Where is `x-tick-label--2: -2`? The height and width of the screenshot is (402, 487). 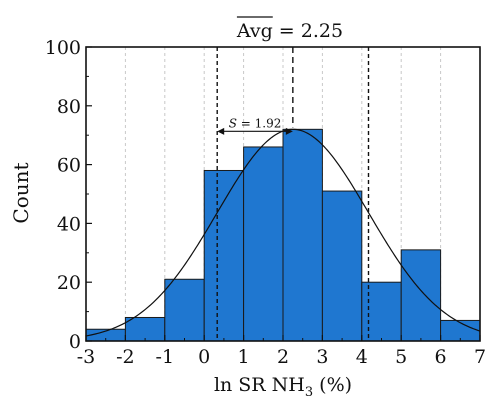
x-tick-label--2: -2 is located at coordinates (125, 357).